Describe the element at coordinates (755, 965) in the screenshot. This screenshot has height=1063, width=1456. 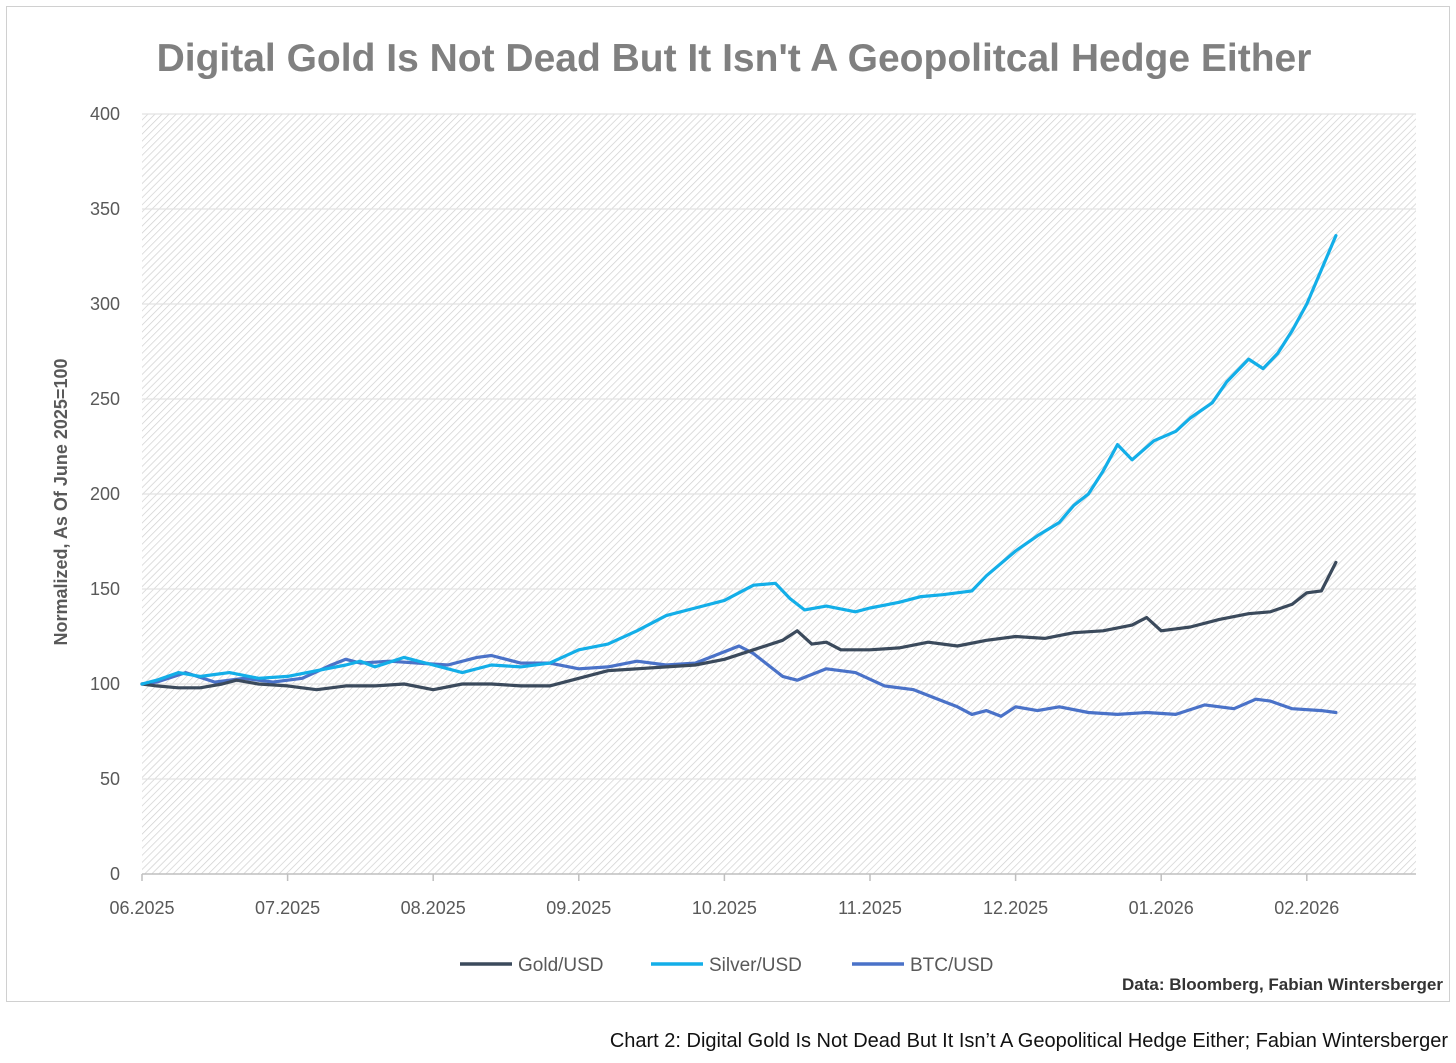
I see `legend-label: Silver/USD` at that location.